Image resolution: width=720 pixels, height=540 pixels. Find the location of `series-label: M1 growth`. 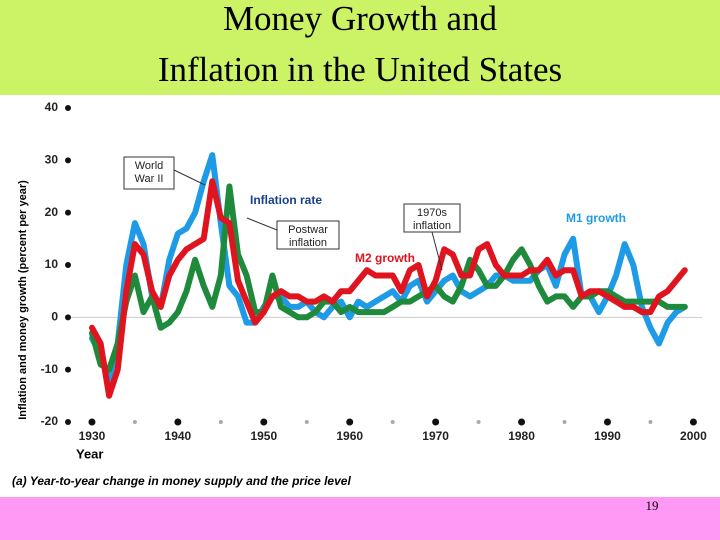

series-label: M1 growth is located at coordinates (596, 218).